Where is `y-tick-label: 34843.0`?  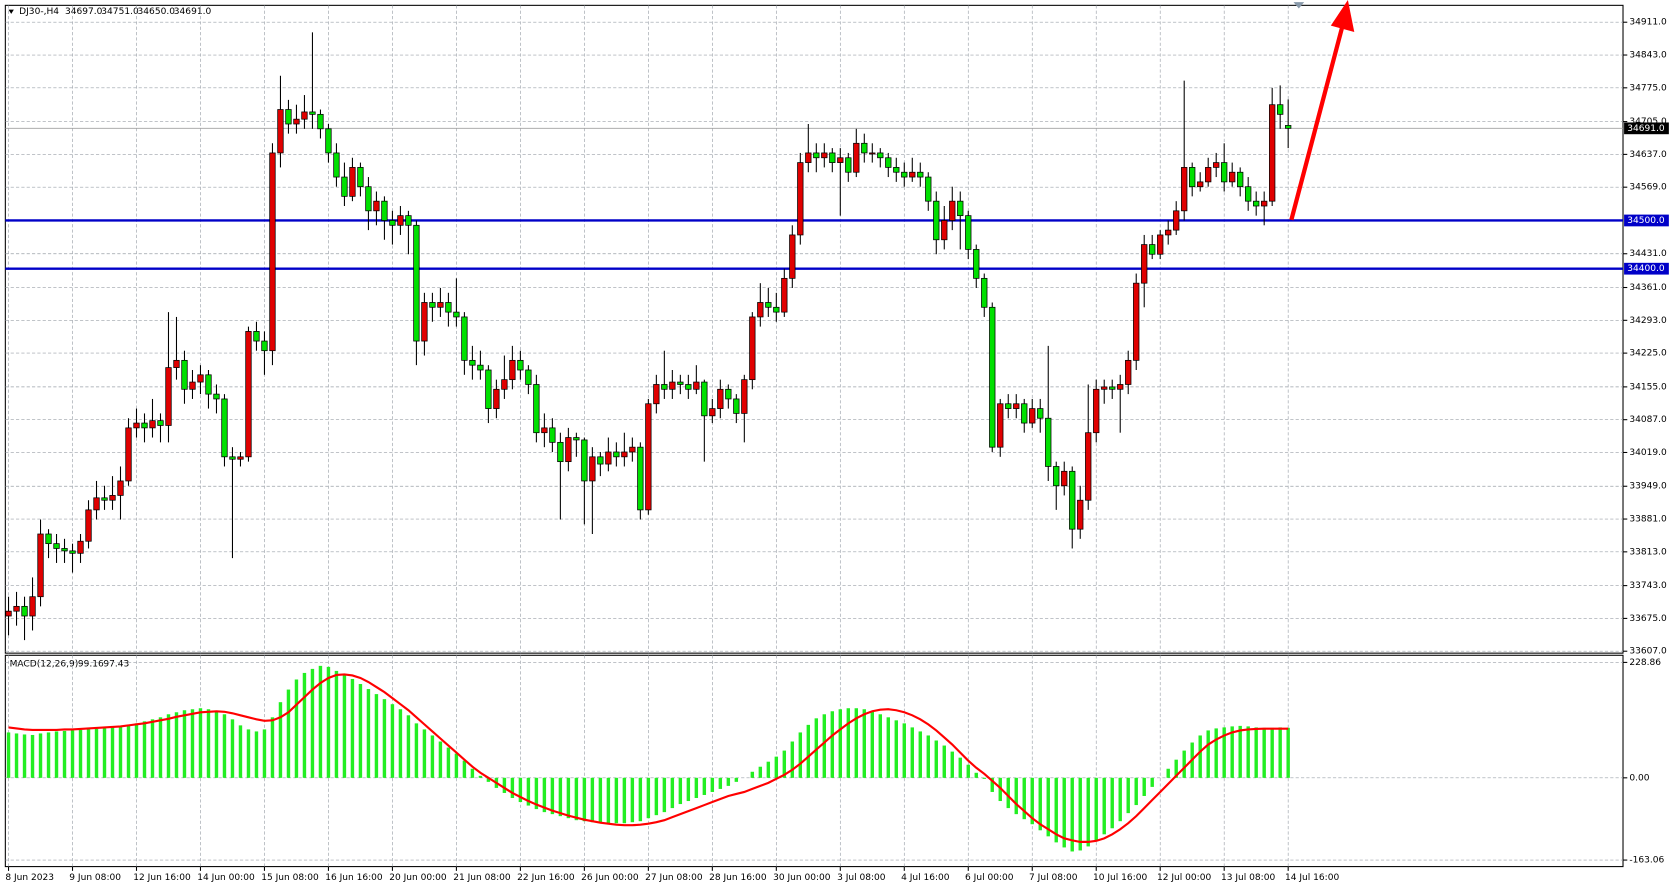 y-tick-label: 34843.0 is located at coordinates (1648, 56).